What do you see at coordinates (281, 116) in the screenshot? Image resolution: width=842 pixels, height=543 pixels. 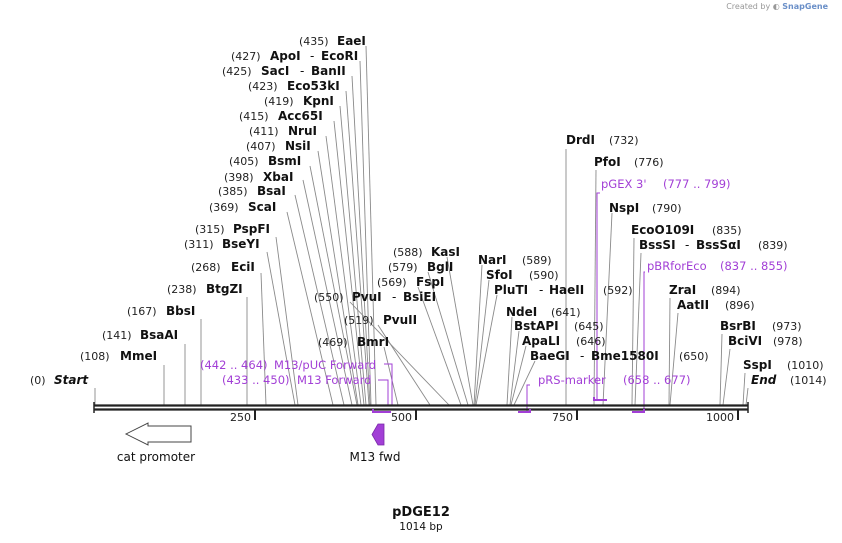 I see `site-acc65i: (415) Acc65I` at bounding box center [281, 116].